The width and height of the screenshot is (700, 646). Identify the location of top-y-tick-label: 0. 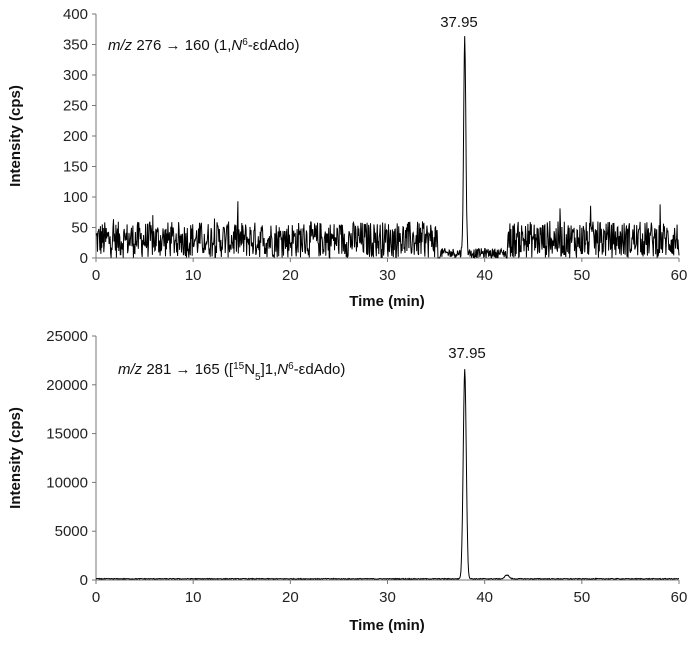
(84, 258).